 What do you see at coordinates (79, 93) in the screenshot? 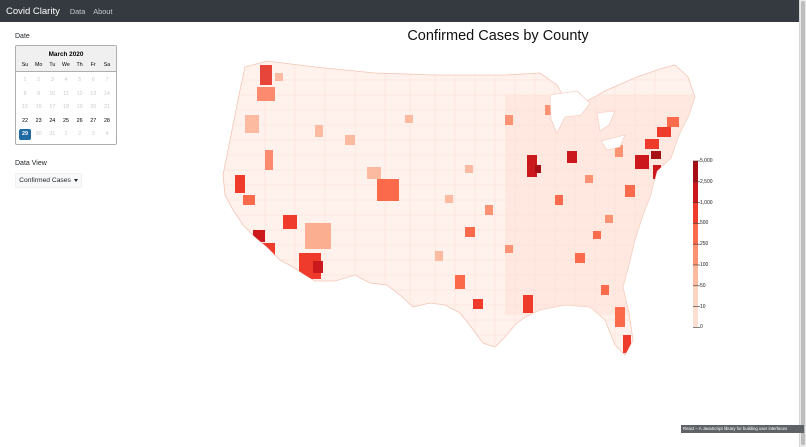
I see `date-day: 12` at bounding box center [79, 93].